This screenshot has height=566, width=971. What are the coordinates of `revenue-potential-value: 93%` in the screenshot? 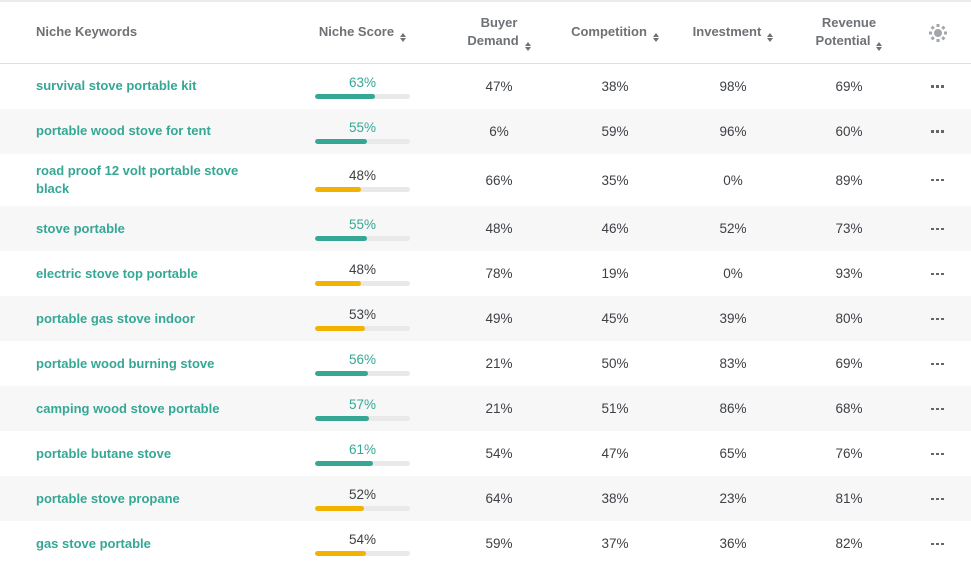 It's located at (849, 274).